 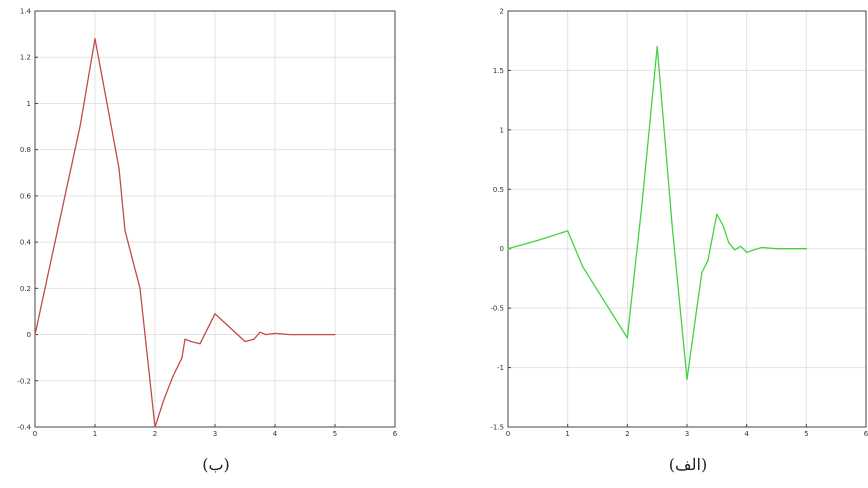 I want to click on left-ytick-label-3: 0.2, so click(x=25, y=289).